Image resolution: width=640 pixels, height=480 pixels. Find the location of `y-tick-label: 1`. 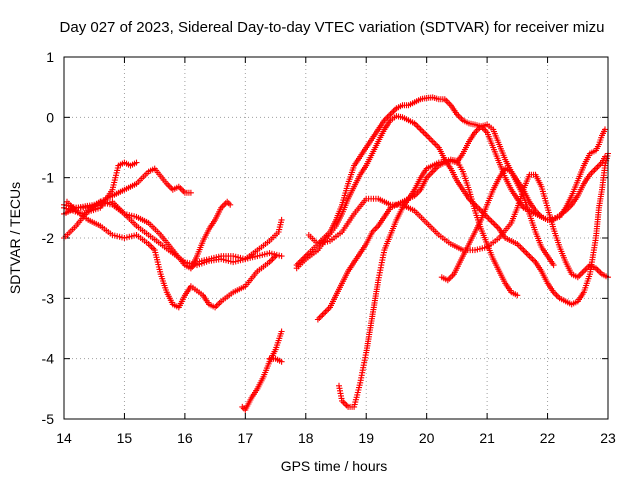

y-tick-label: 1 is located at coordinates (50, 57).